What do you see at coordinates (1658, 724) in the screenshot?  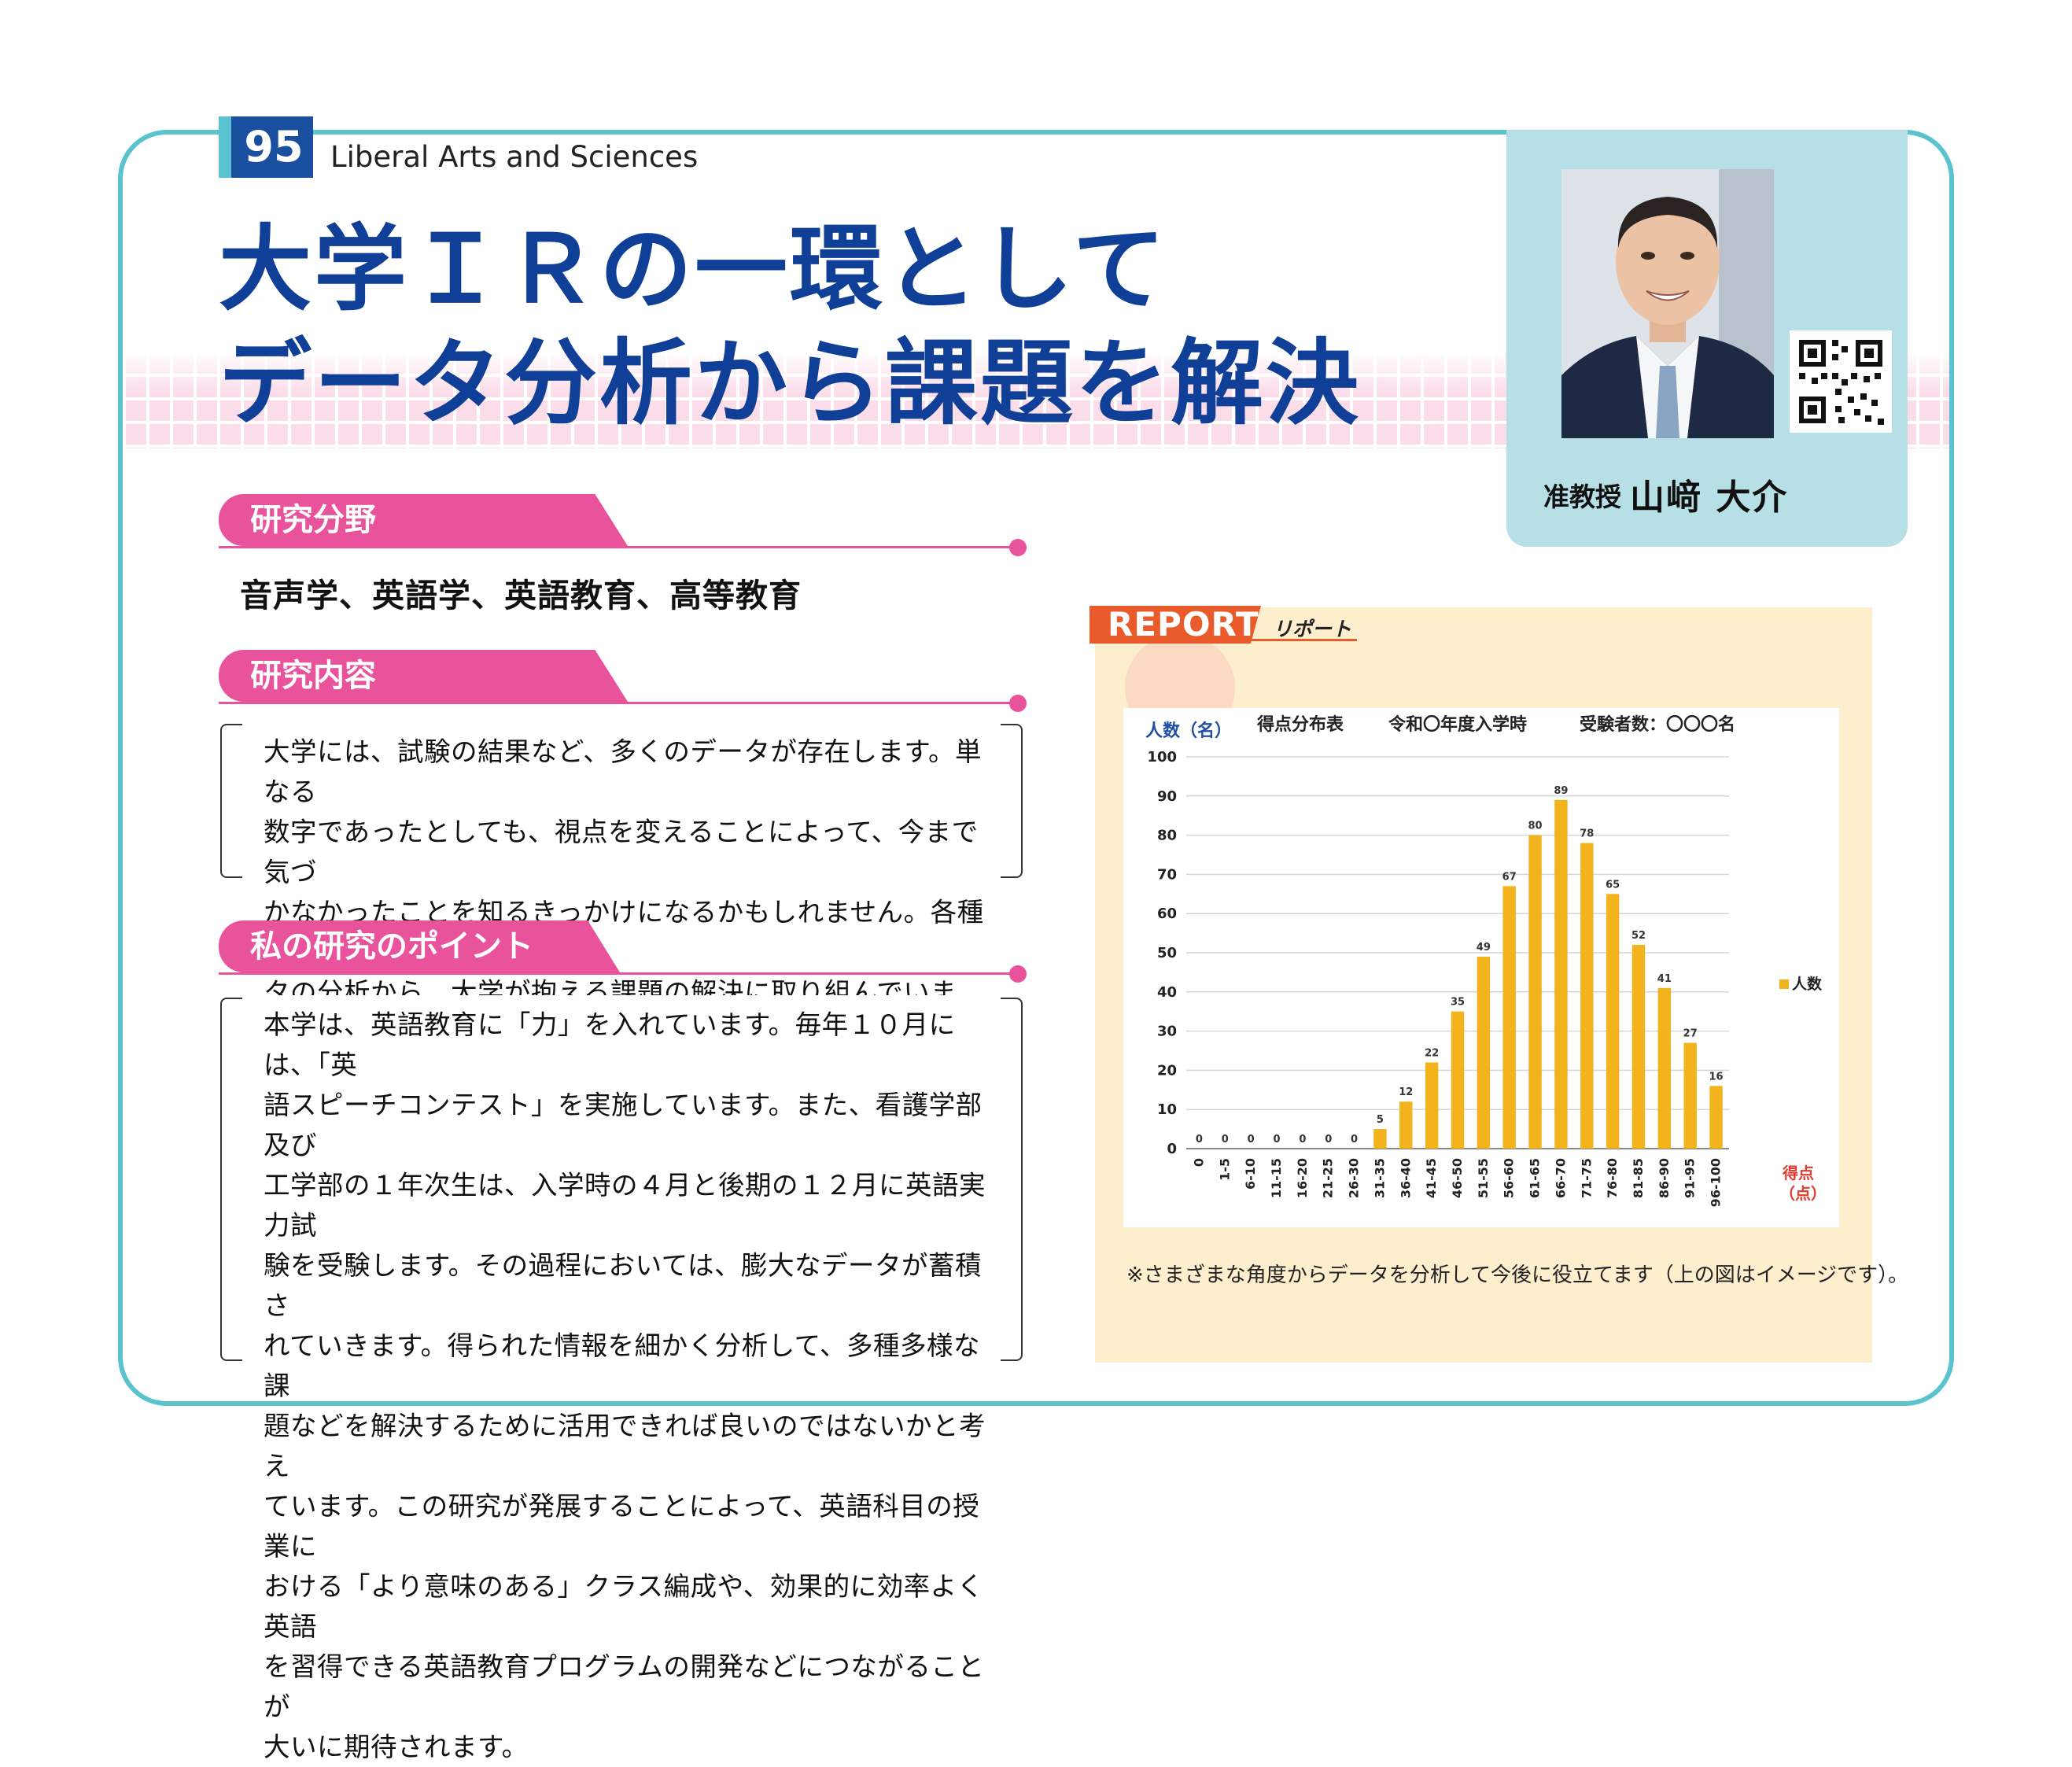 I see `chart-subtitle-count: 受験者数：〇〇〇名` at bounding box center [1658, 724].